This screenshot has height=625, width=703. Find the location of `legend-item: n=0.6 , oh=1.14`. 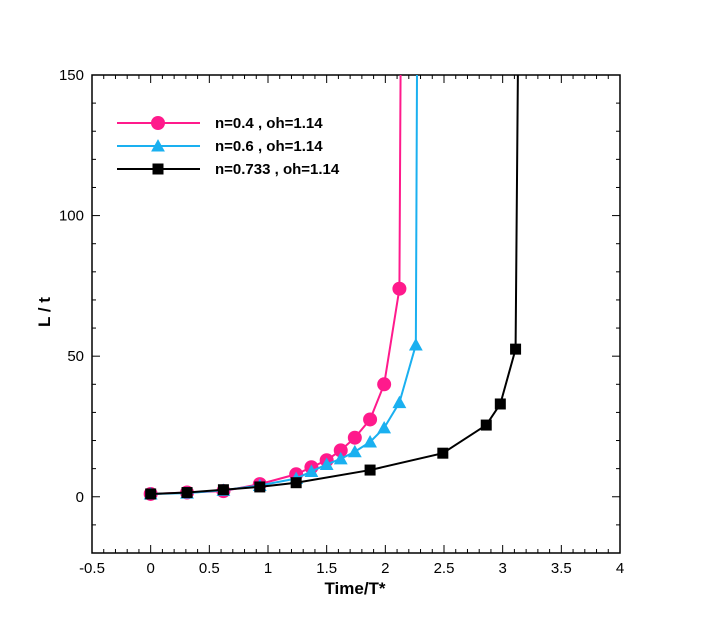

legend-item: n=0.6 , oh=1.14 is located at coordinates (220, 146).